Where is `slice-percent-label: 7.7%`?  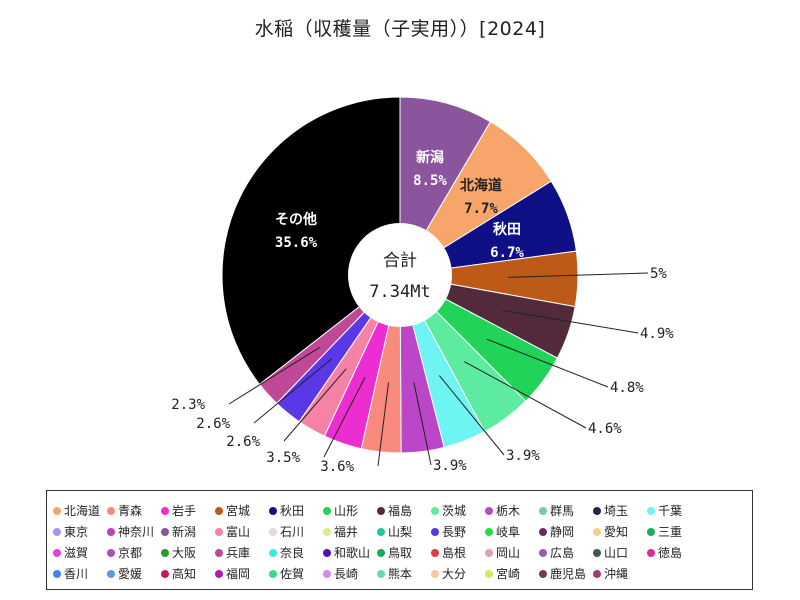 slice-percent-label: 7.7% is located at coordinates (481, 209).